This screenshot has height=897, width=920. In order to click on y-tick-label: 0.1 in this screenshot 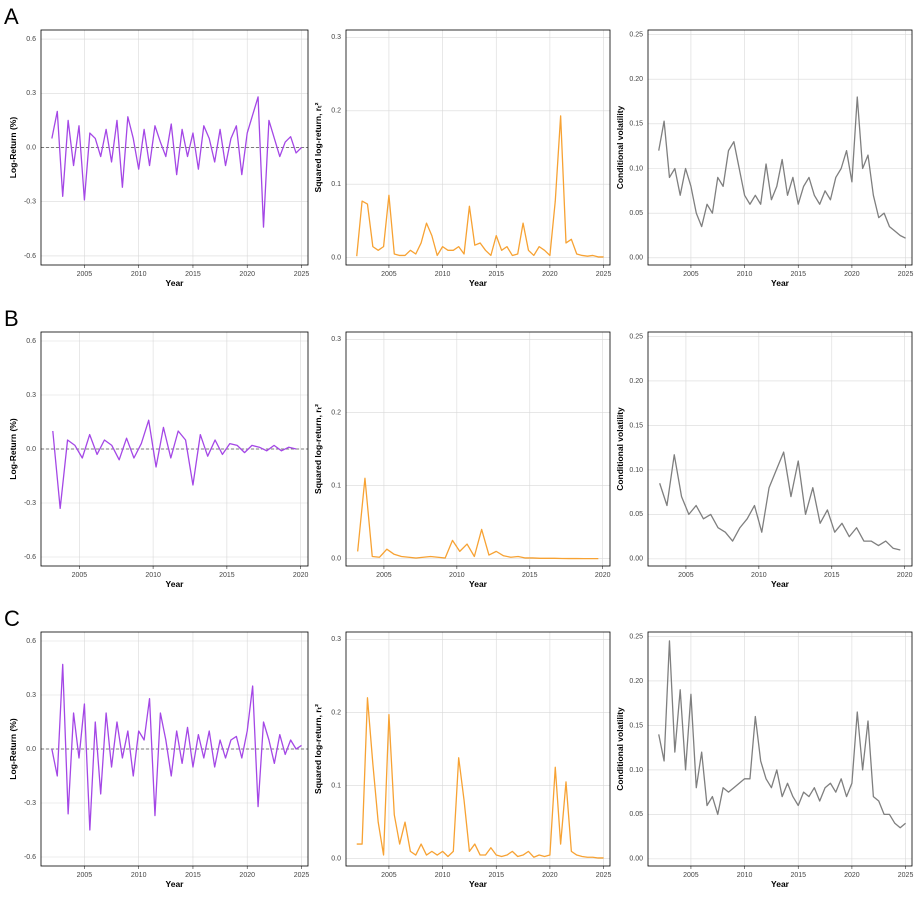, I will do `click(336, 485)`.